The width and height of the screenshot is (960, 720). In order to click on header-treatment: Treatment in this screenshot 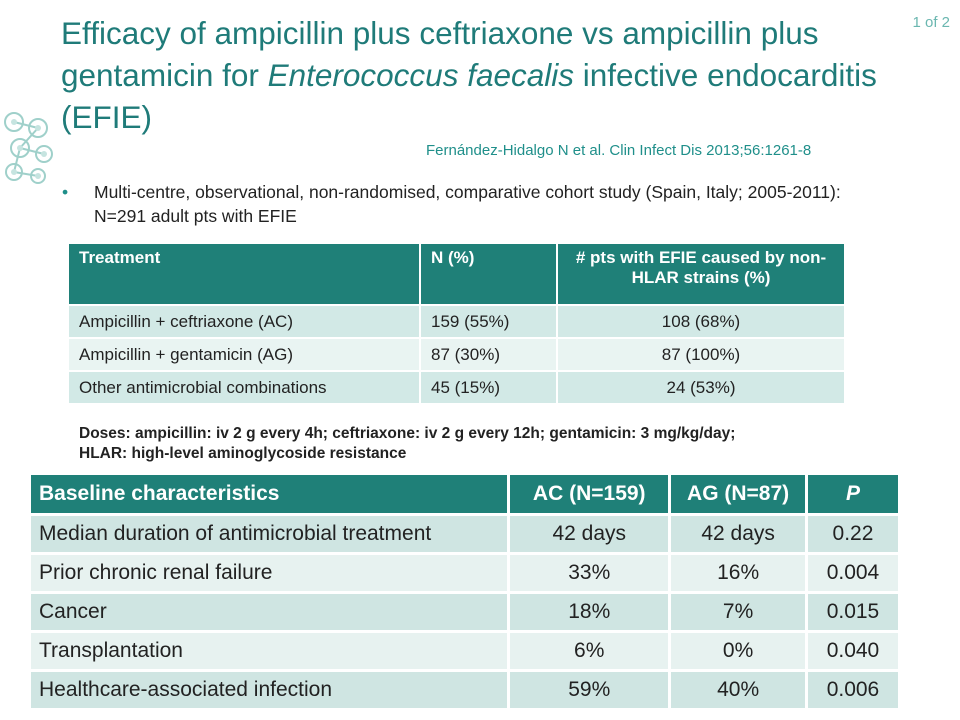, I will do `click(245, 274)`.